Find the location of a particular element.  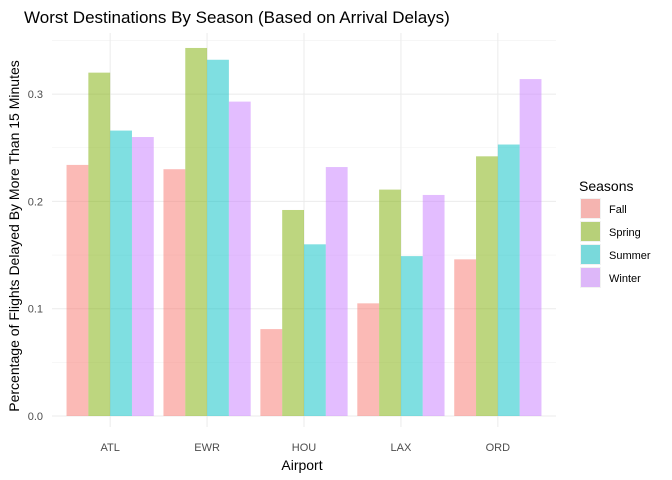

legend-swatch-spring is located at coordinates (590, 231).